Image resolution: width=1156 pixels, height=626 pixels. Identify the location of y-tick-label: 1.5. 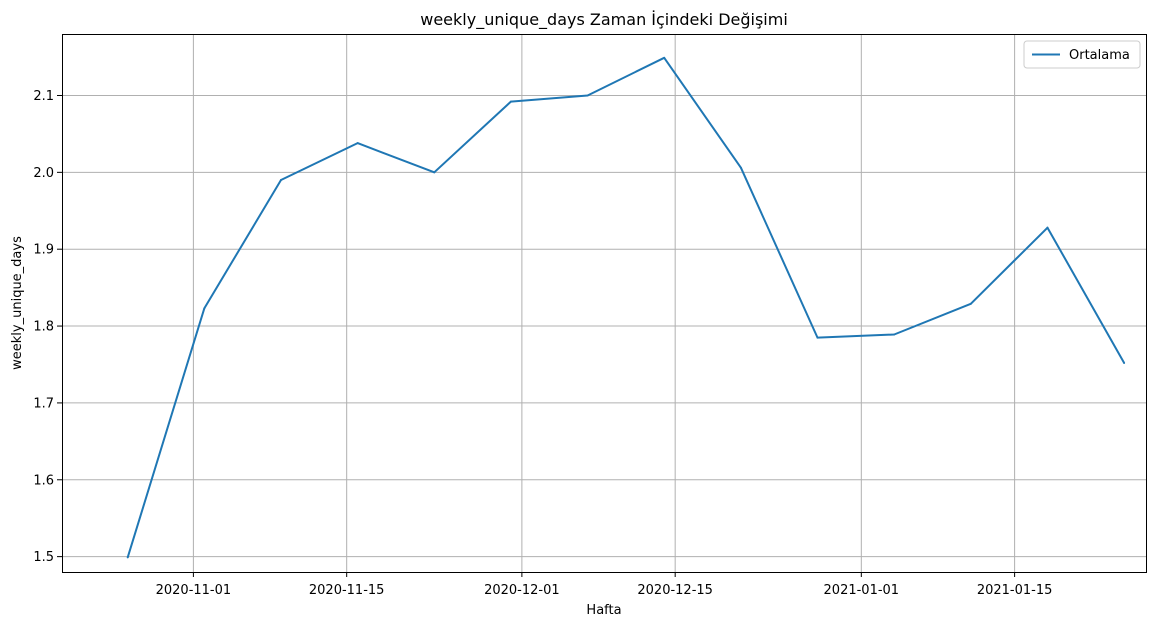
(43, 557).